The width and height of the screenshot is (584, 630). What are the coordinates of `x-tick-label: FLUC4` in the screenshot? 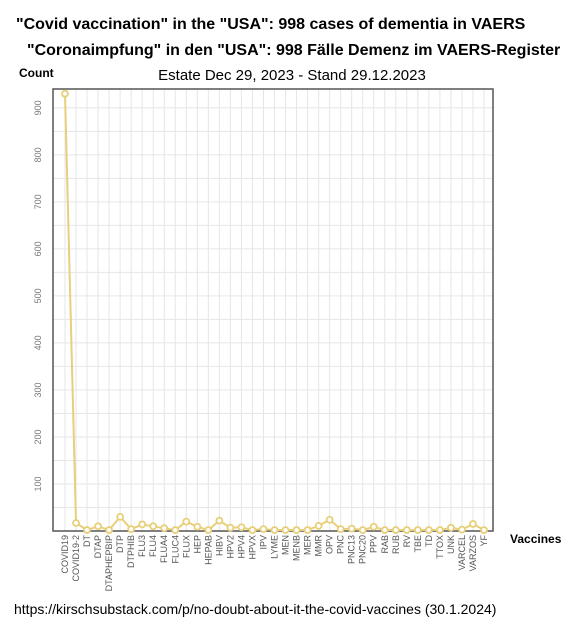 It's located at (175, 549).